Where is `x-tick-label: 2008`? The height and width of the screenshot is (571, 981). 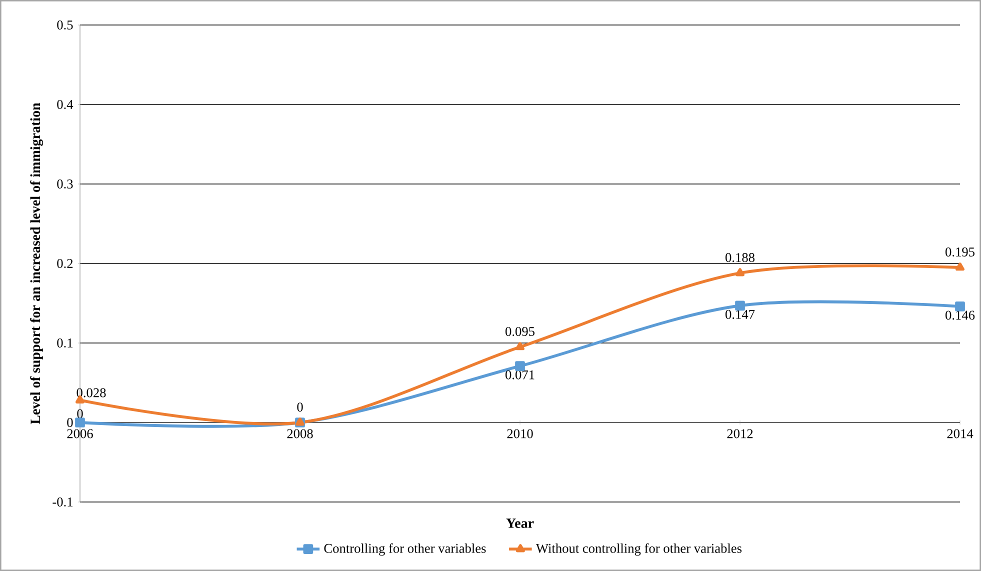
x-tick-label: 2008 is located at coordinates (300, 433).